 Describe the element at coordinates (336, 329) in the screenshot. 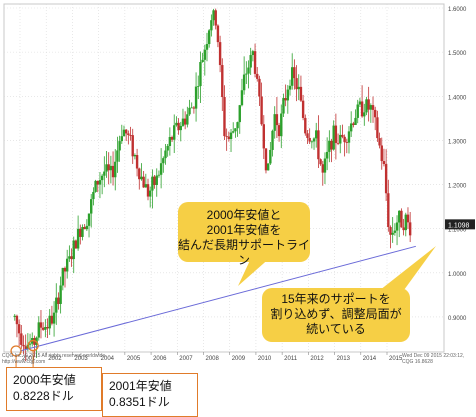

I see `support-callout-line-3: 続いている` at that location.